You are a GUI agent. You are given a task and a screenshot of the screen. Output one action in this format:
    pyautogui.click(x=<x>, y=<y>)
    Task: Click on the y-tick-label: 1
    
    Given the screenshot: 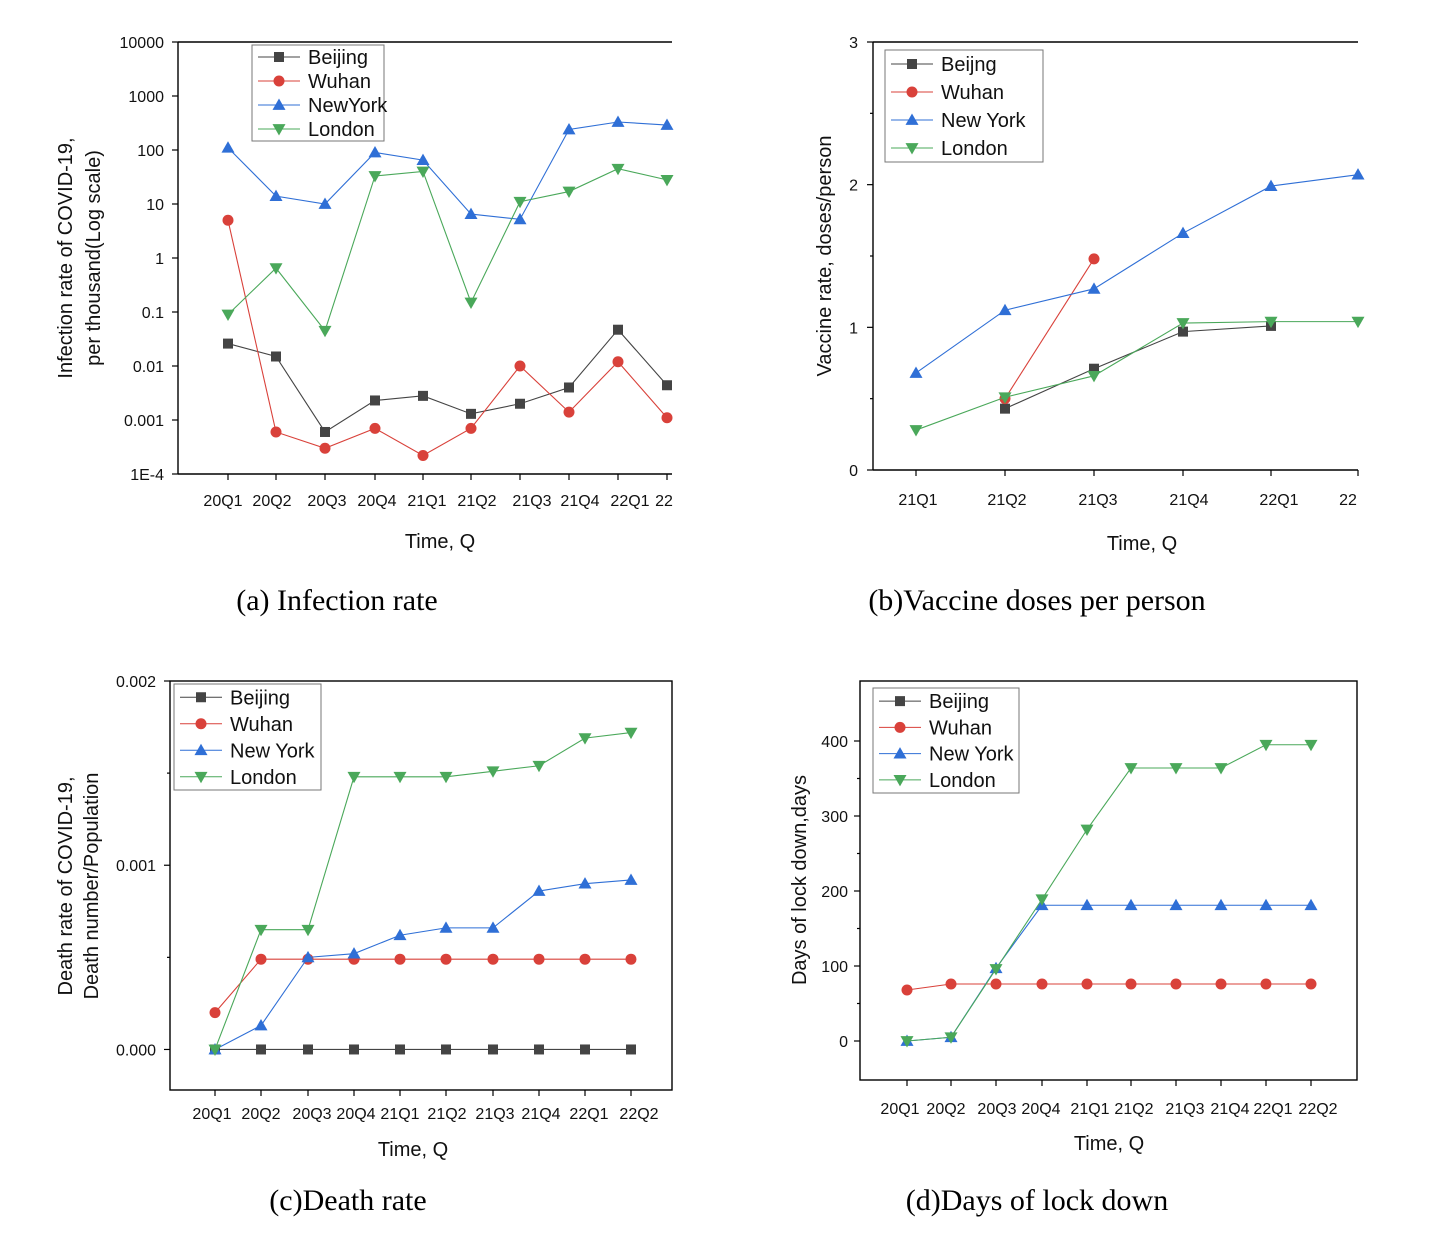 What is the action you would take?
    pyautogui.click(x=853, y=328)
    